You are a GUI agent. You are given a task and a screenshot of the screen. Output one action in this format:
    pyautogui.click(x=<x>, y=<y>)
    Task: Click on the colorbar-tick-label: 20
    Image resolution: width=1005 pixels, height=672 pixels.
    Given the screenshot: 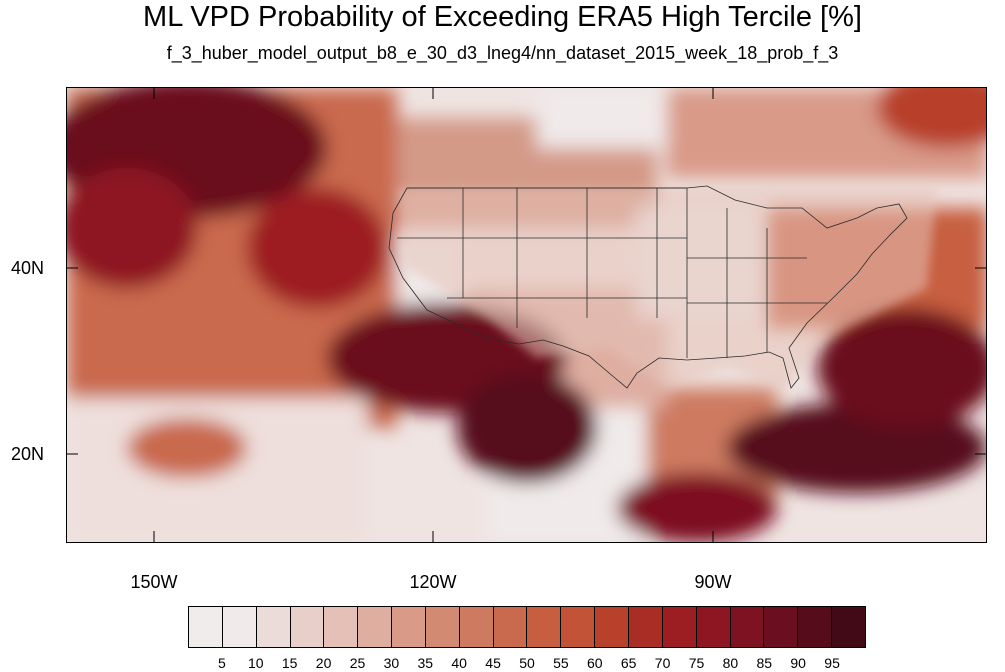 What is the action you would take?
    pyautogui.click(x=323, y=663)
    